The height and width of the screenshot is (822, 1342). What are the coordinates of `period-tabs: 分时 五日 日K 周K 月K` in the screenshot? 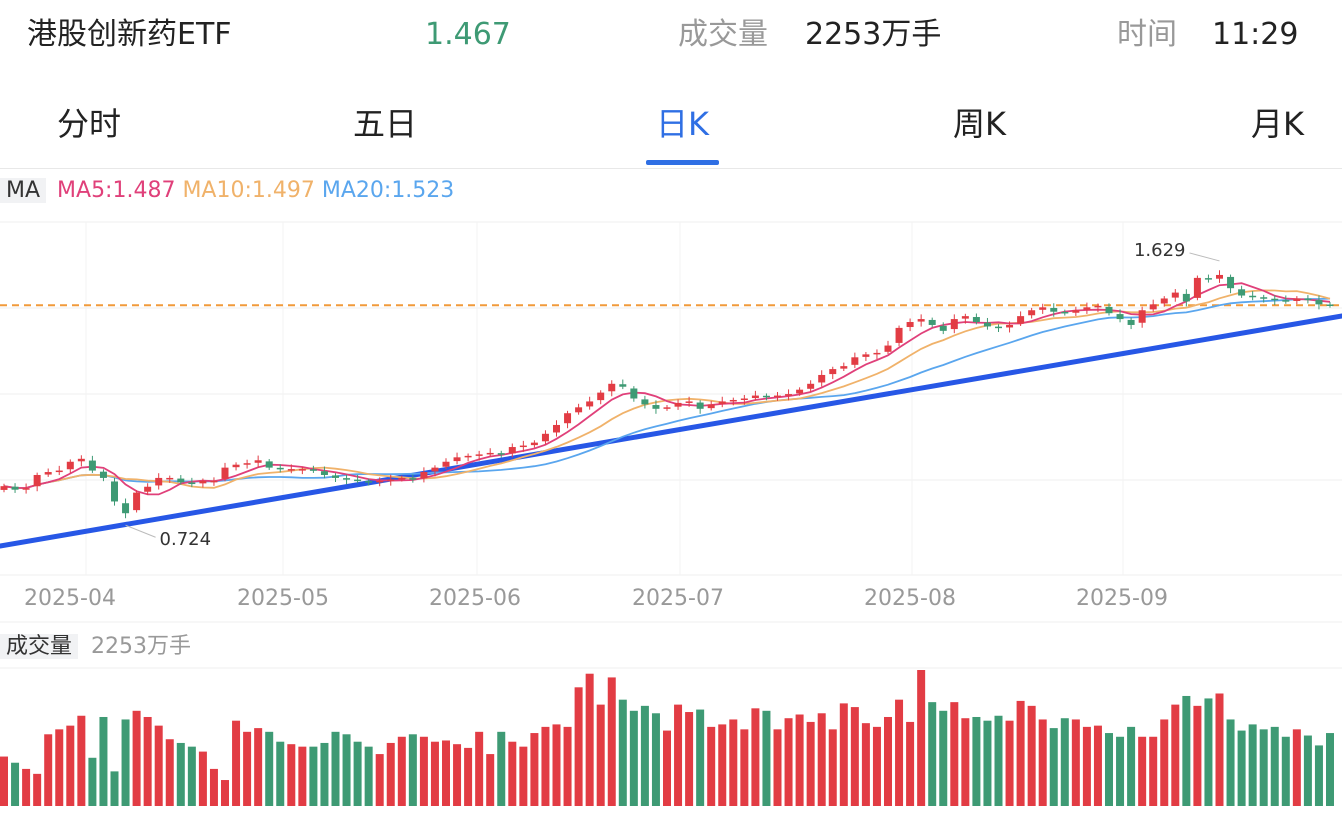 It's located at (671, 129).